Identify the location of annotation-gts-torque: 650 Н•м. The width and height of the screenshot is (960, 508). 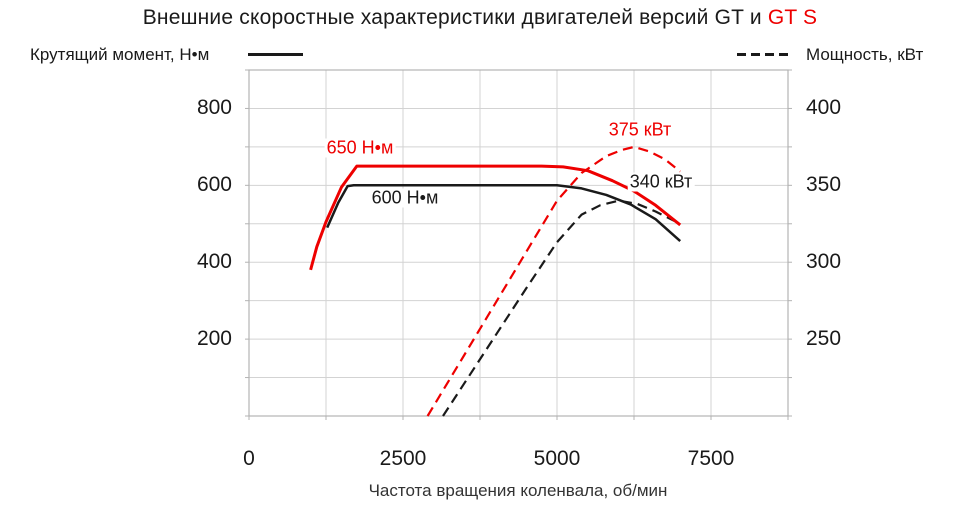
(360, 147).